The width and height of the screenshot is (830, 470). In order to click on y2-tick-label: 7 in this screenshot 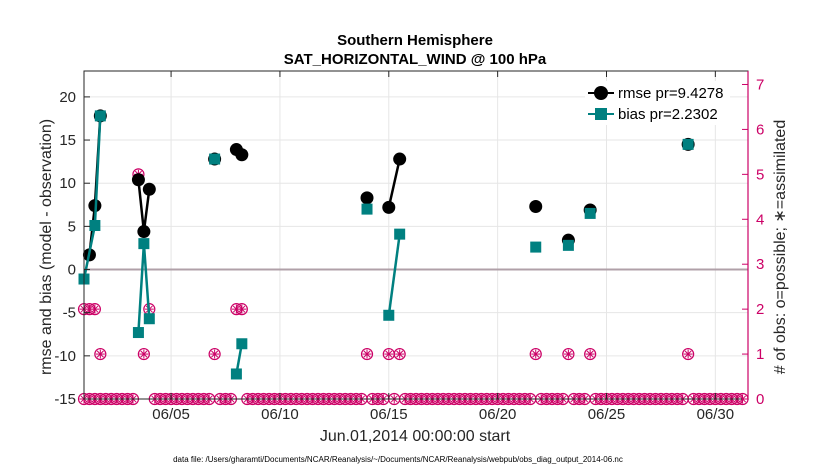, I will do `click(760, 84)`.